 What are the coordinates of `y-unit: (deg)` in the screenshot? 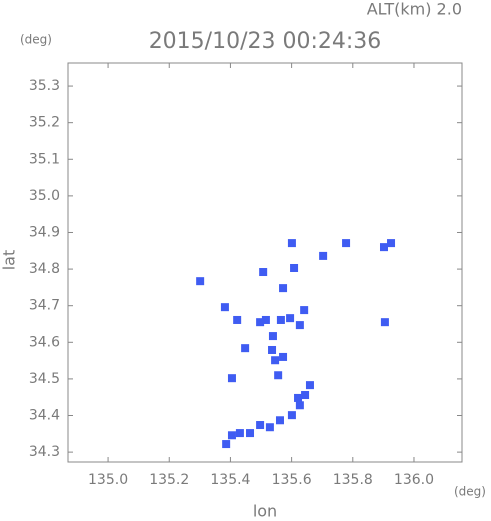 It's located at (36, 40).